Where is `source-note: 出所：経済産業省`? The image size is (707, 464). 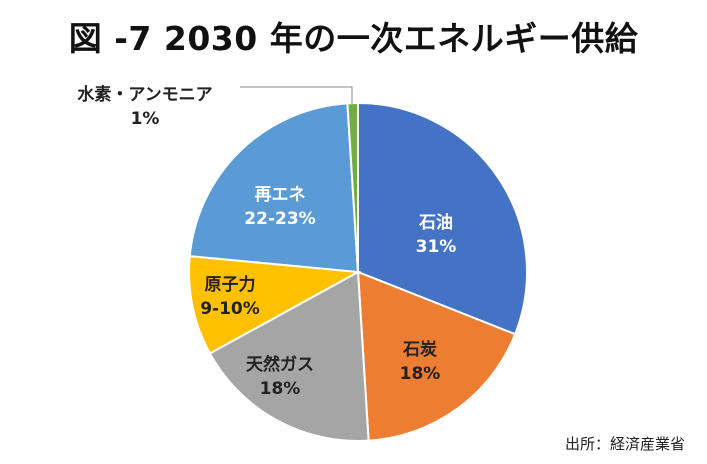
source-note: 出所：経済産業省 is located at coordinates (624, 444).